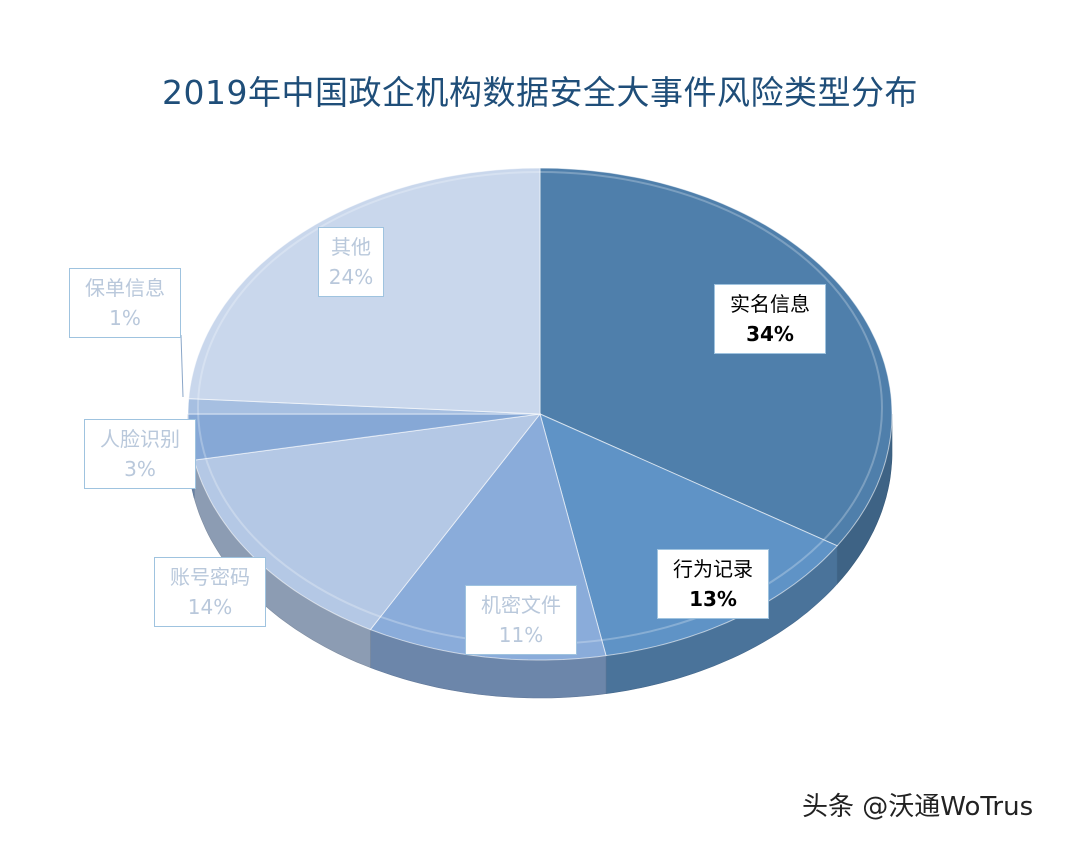  Describe the element at coordinates (770, 334) in the screenshot. I see `label-pct-实名信息: 34%` at that location.